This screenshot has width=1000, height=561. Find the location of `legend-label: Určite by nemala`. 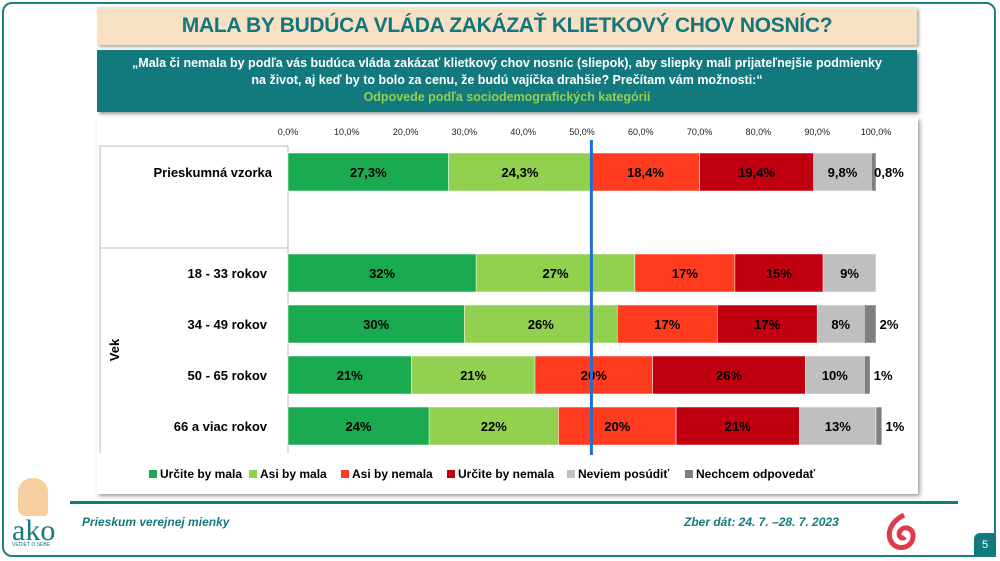

legend-label: Určite by nemala is located at coordinates (506, 474).